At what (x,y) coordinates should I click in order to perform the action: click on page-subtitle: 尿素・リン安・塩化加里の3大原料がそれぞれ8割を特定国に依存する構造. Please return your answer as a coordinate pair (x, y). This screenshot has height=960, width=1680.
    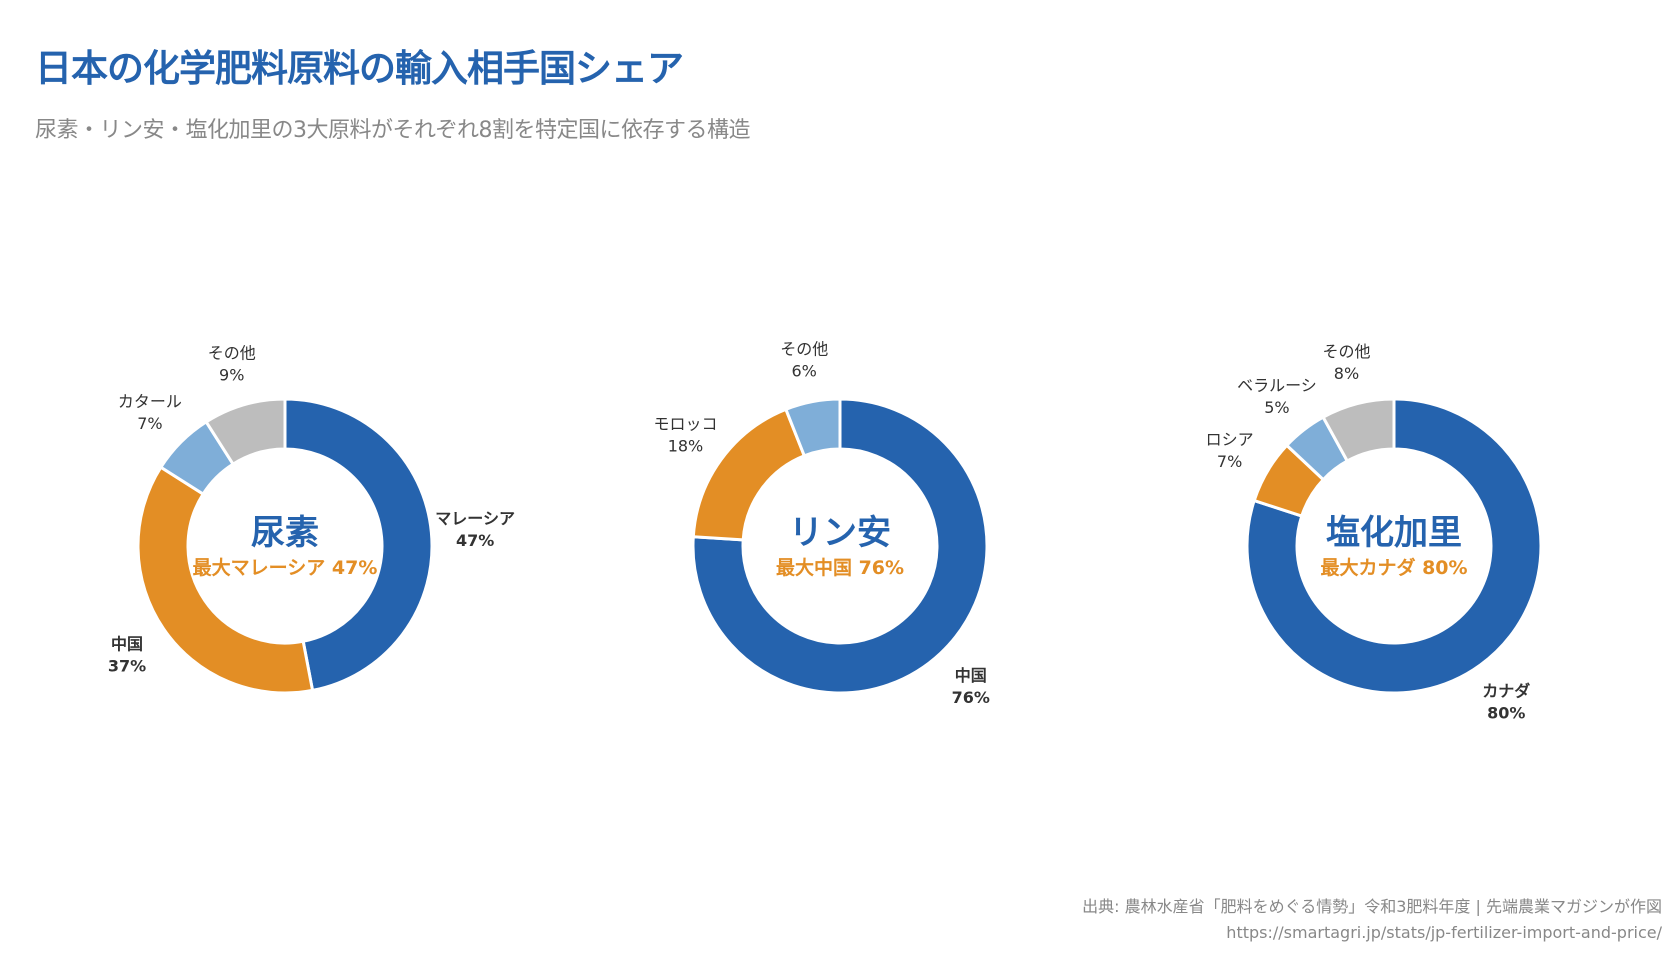
    Looking at the image, I should click on (393, 130).